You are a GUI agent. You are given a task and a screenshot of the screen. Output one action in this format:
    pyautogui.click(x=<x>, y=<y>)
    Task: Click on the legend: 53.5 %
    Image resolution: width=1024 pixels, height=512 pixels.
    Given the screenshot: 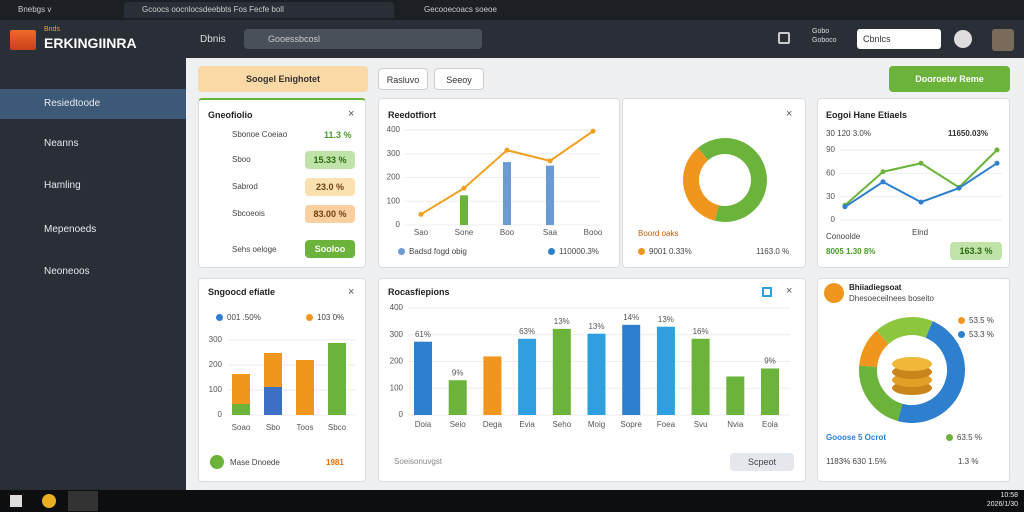 What is the action you would take?
    pyautogui.click(x=981, y=320)
    